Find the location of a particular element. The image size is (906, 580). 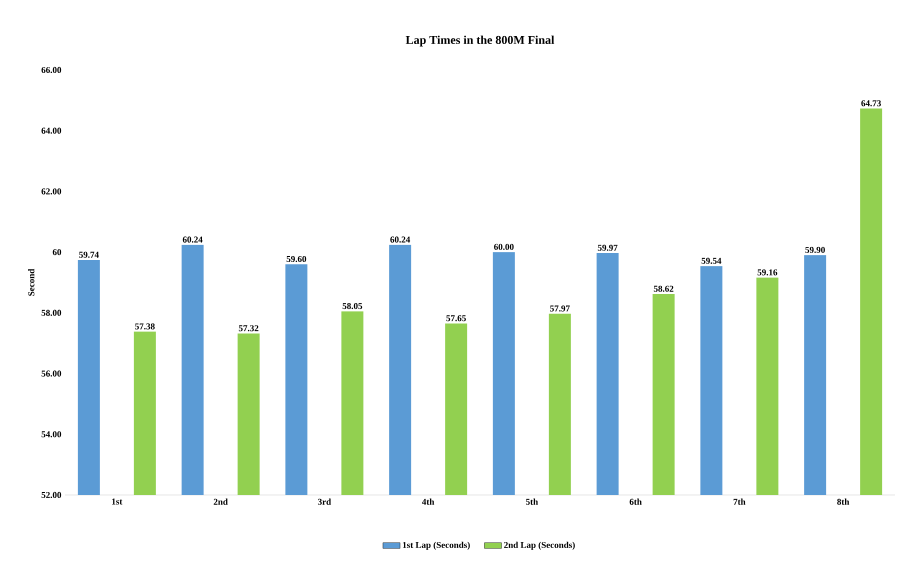

y-axis-title: Second is located at coordinates (31, 282).